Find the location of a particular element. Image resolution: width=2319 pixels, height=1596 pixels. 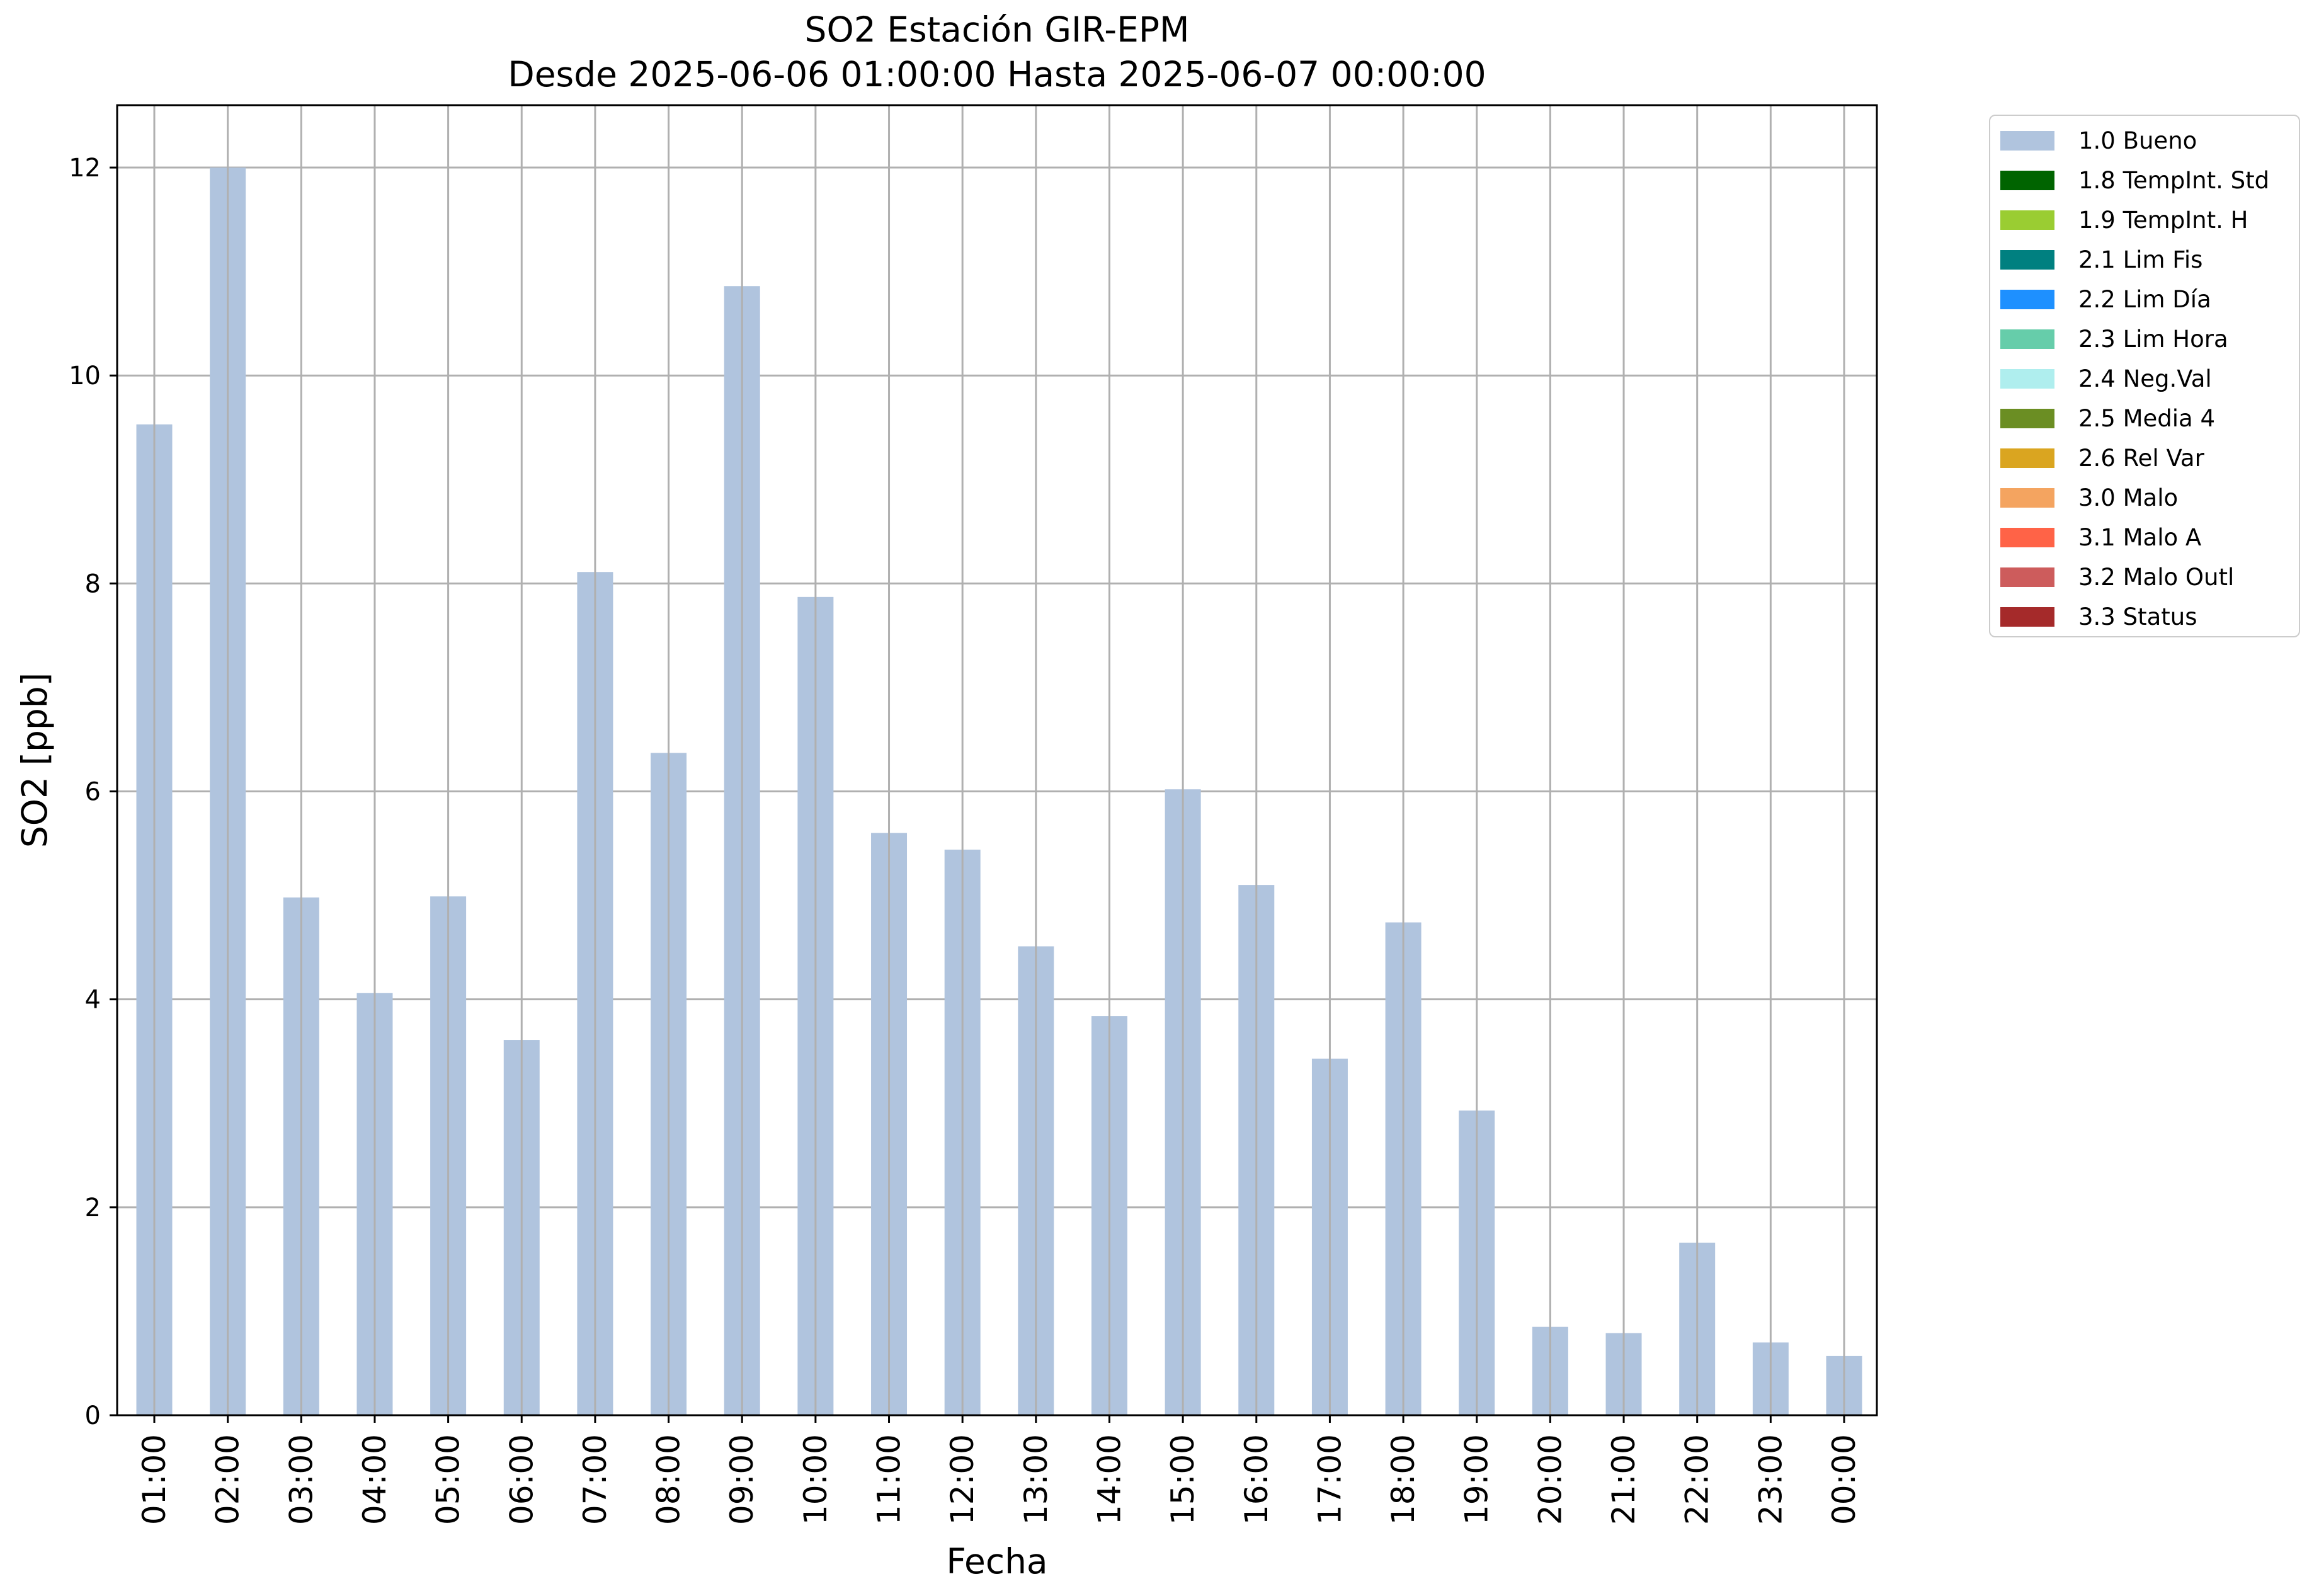

x-tick-label: 13:00 is located at coordinates (1036, 1479).